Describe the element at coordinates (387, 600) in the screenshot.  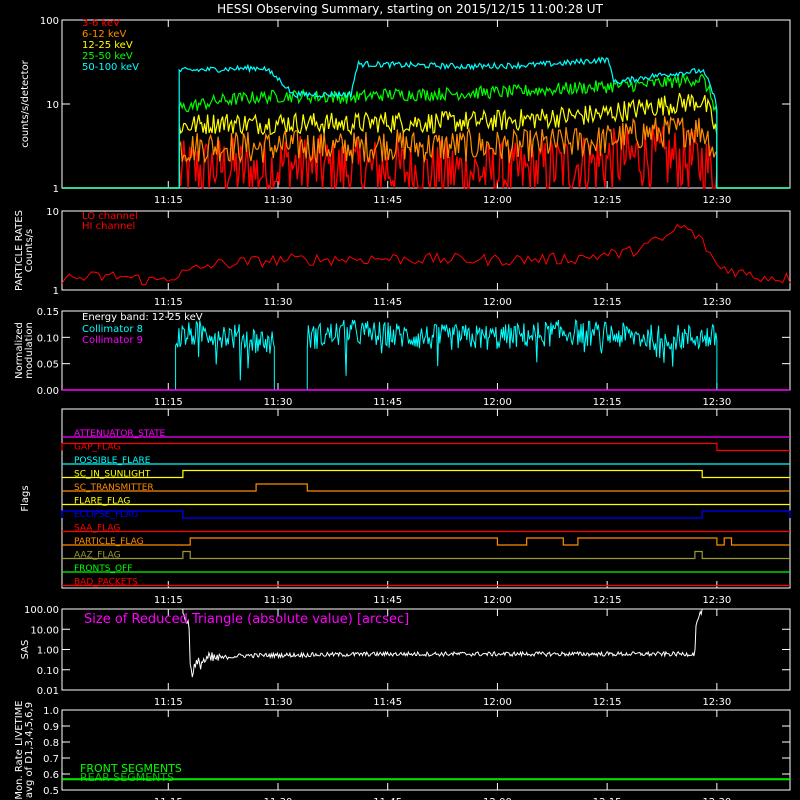
I see `flags-x-tick-label: 11:45` at that location.